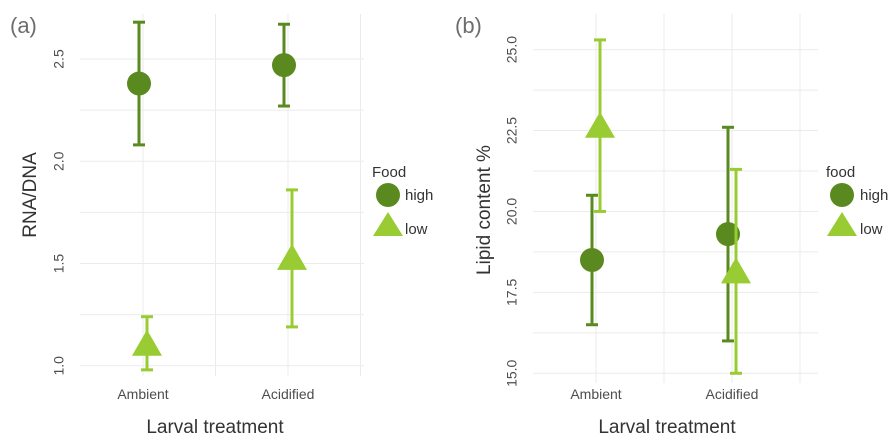 This screenshot has width=896, height=441. I want to click on panel-b-x-ticks: Ambient Acidified, so click(664, 394).